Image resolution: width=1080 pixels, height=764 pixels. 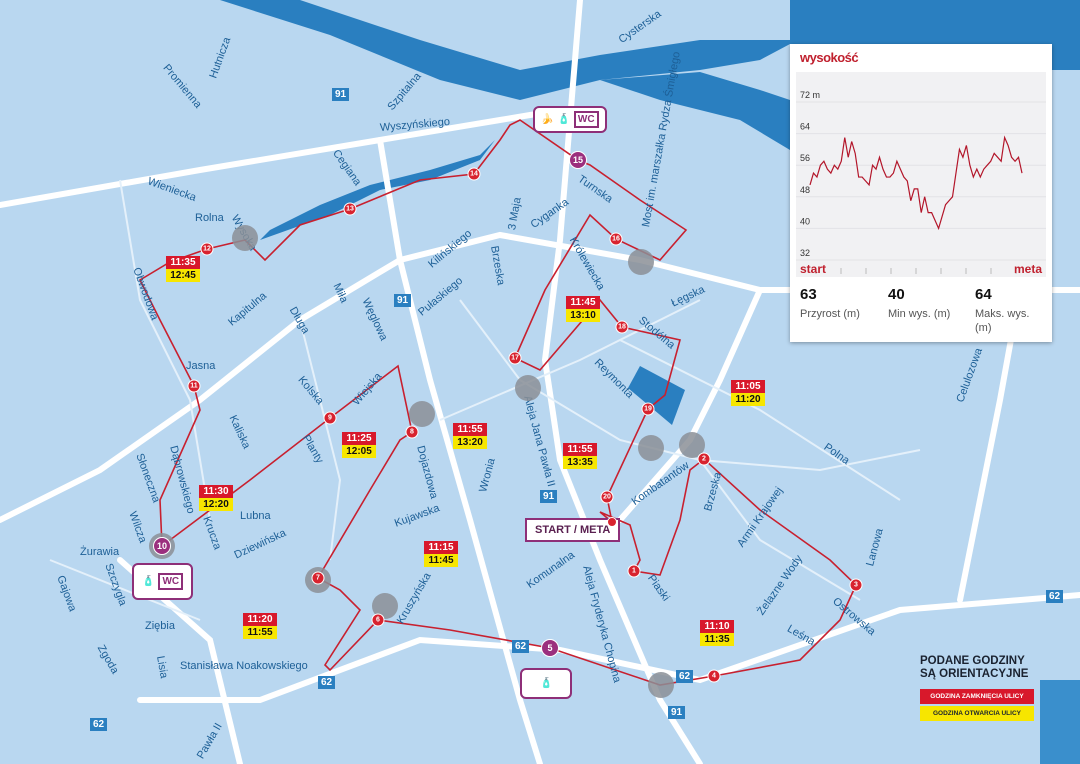 What do you see at coordinates (412, 432) in the screenshot?
I see `km-marker-8: 8` at bounding box center [412, 432].